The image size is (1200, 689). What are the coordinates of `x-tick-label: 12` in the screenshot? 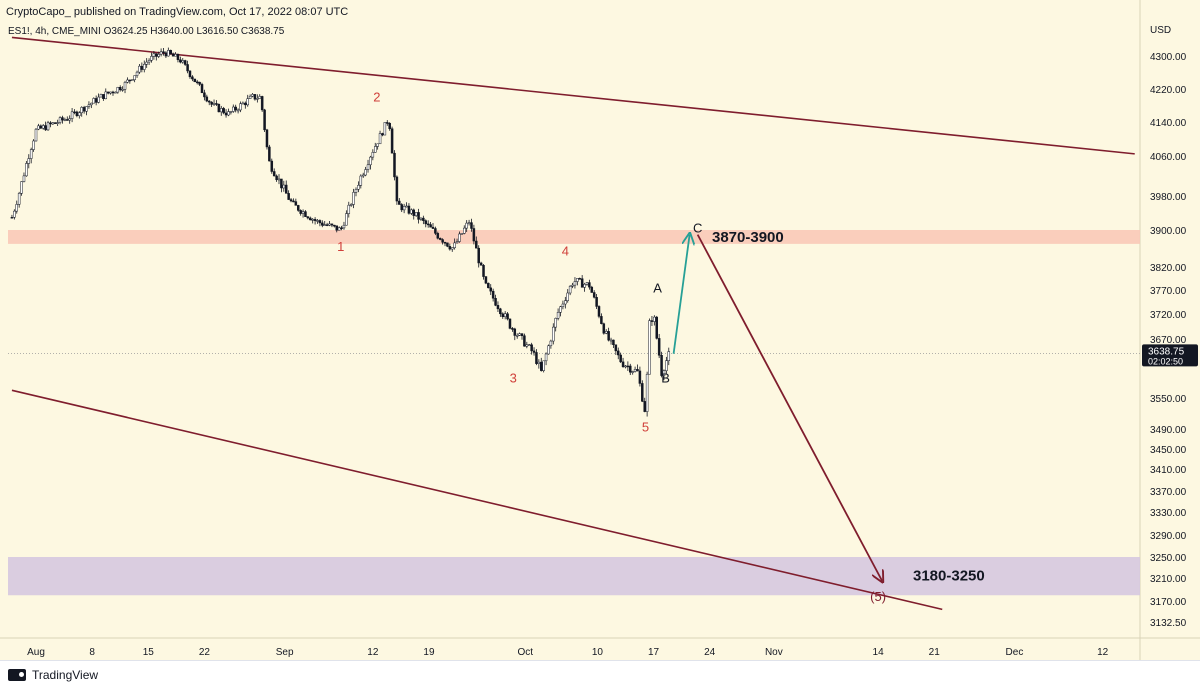 It's located at (1103, 652).